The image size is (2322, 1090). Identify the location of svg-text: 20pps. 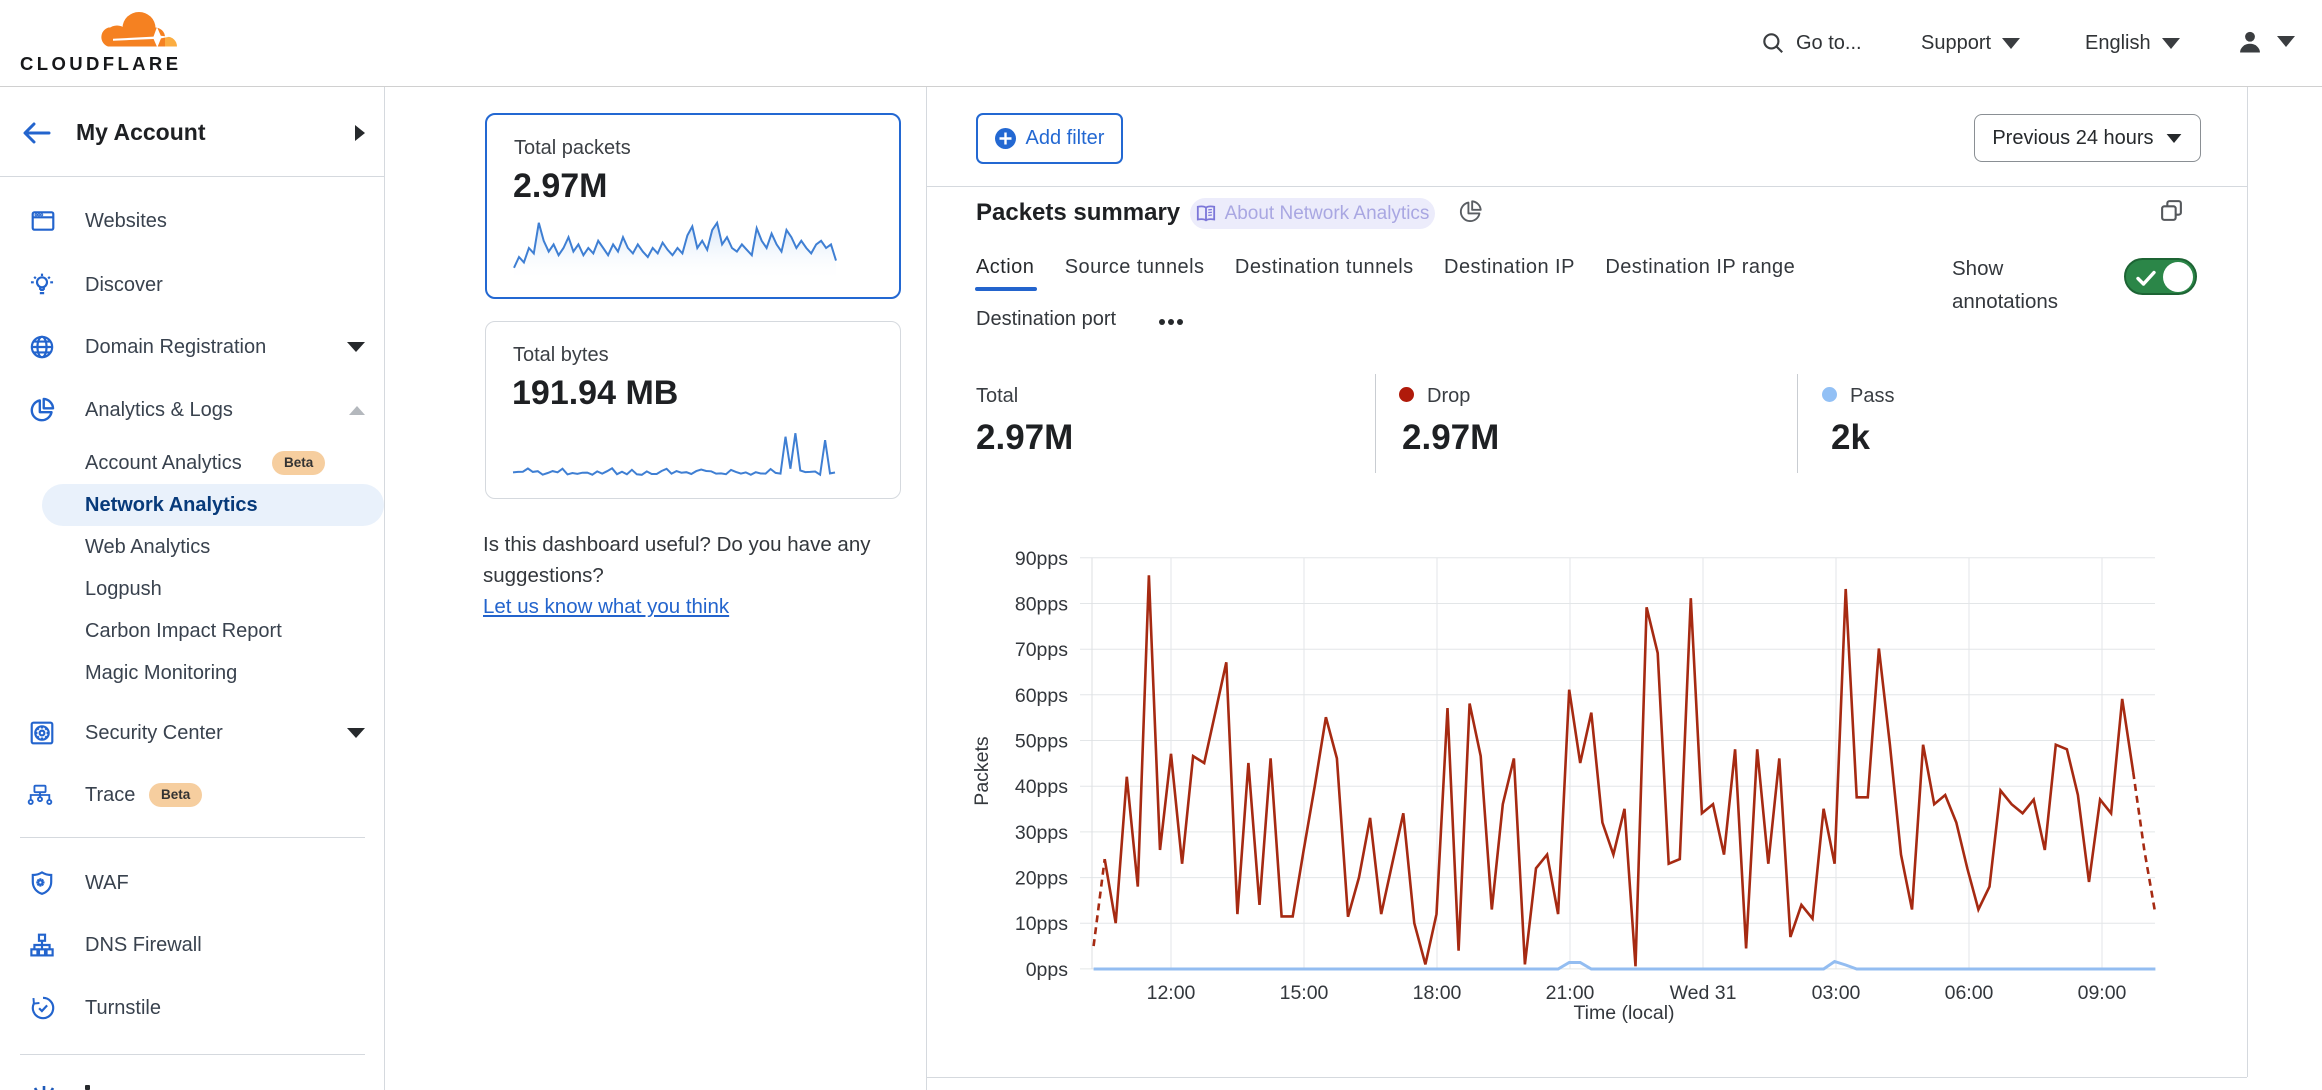
(1041, 879).